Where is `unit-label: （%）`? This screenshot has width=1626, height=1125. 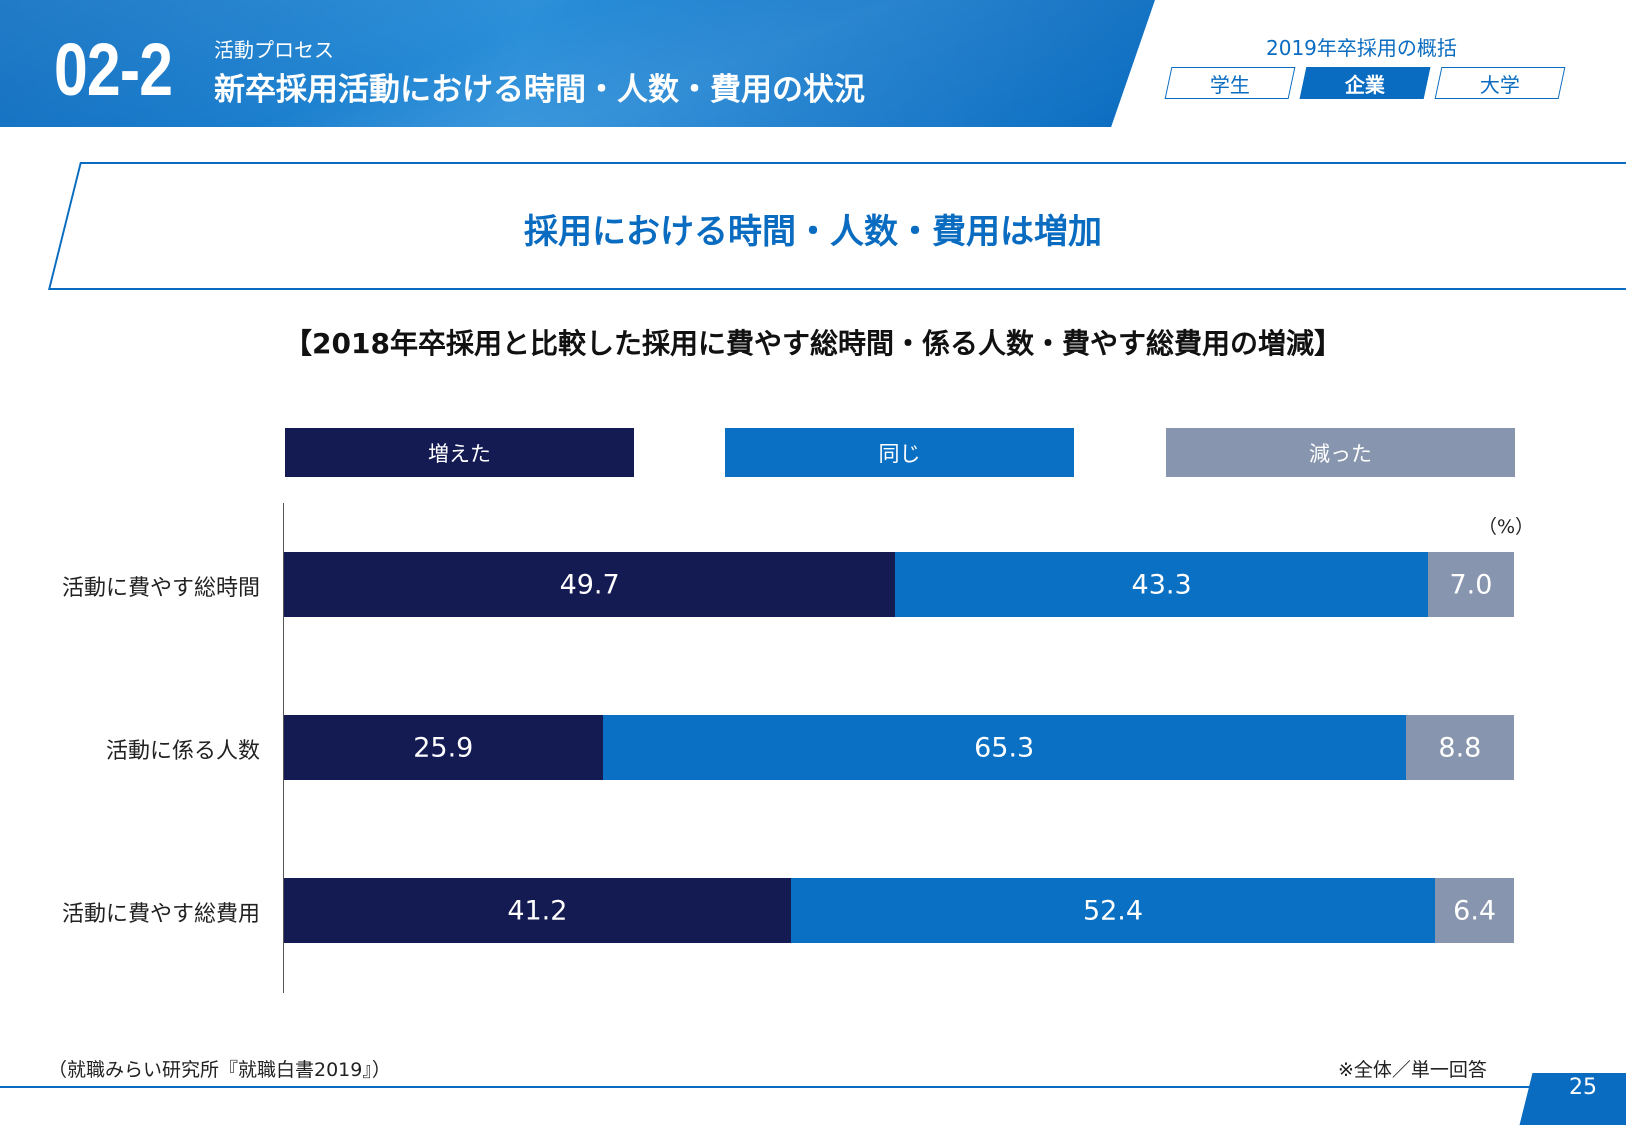 unit-label: （%） is located at coordinates (1506, 527).